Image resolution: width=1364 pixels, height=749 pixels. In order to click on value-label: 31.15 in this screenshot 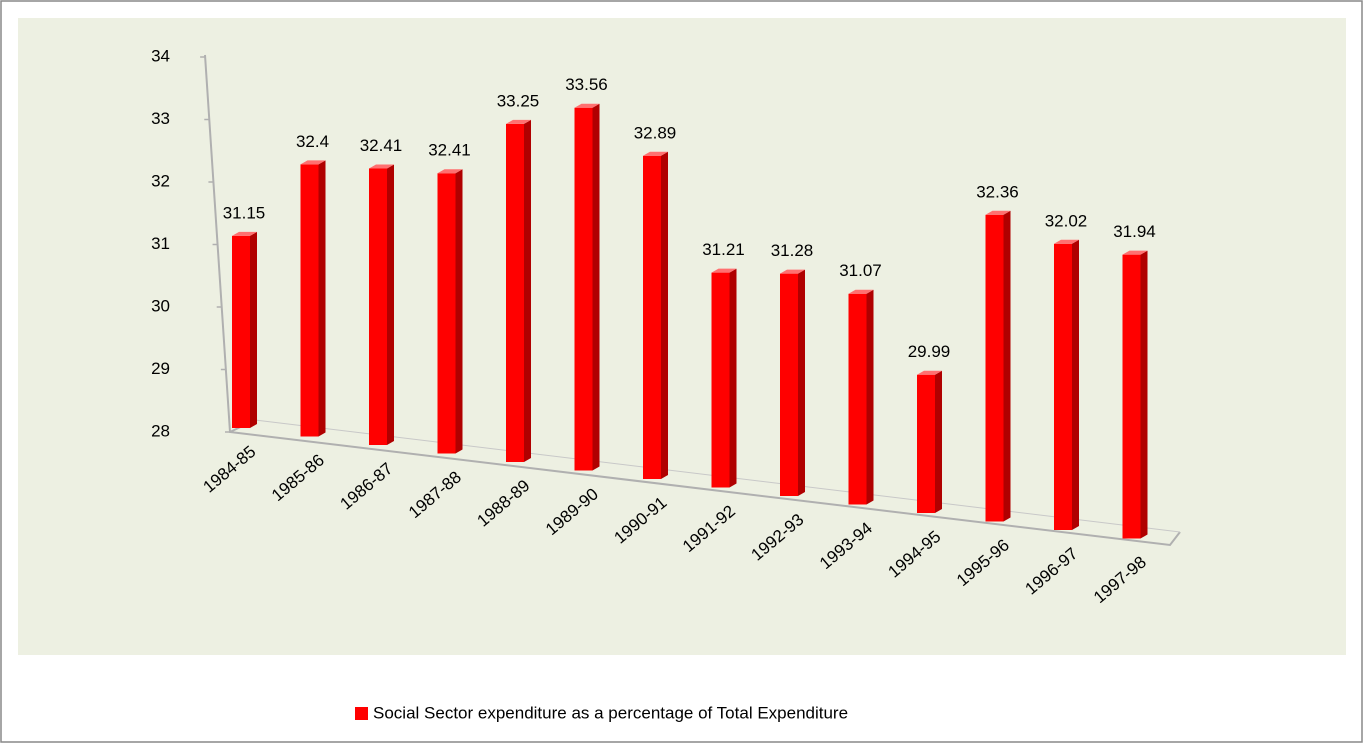, I will do `click(244, 212)`.